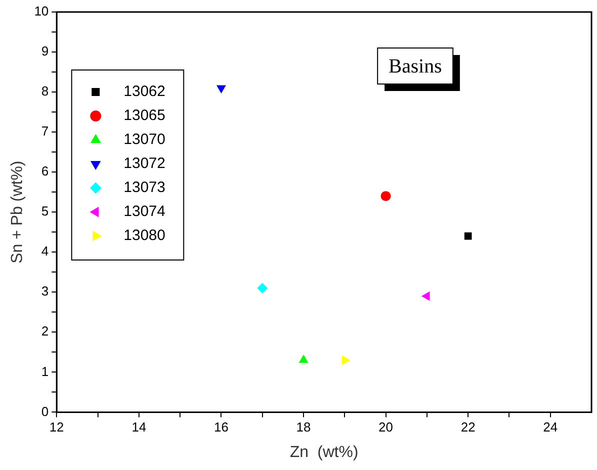 This screenshot has height=470, width=597. I want to click on y-tick-label: 0, so click(45, 411).